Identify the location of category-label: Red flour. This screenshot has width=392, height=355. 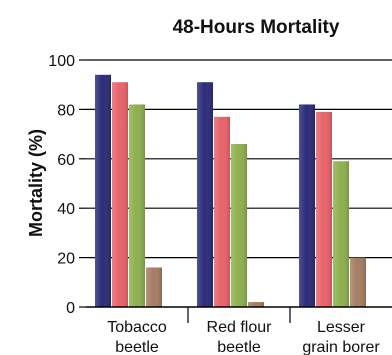
(240, 327).